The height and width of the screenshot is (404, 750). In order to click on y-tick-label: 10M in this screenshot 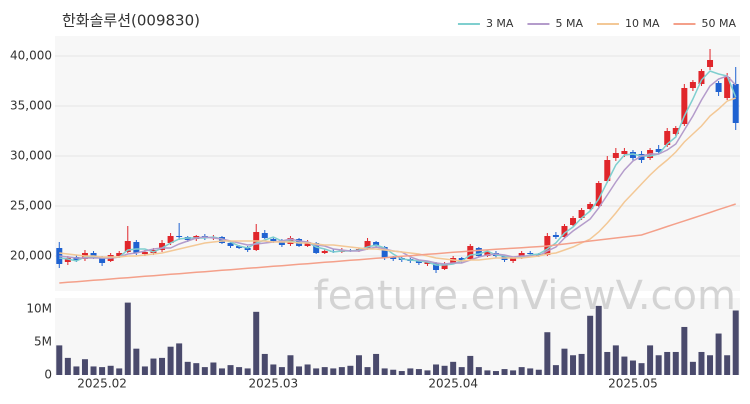, I will do `click(39, 309)`.